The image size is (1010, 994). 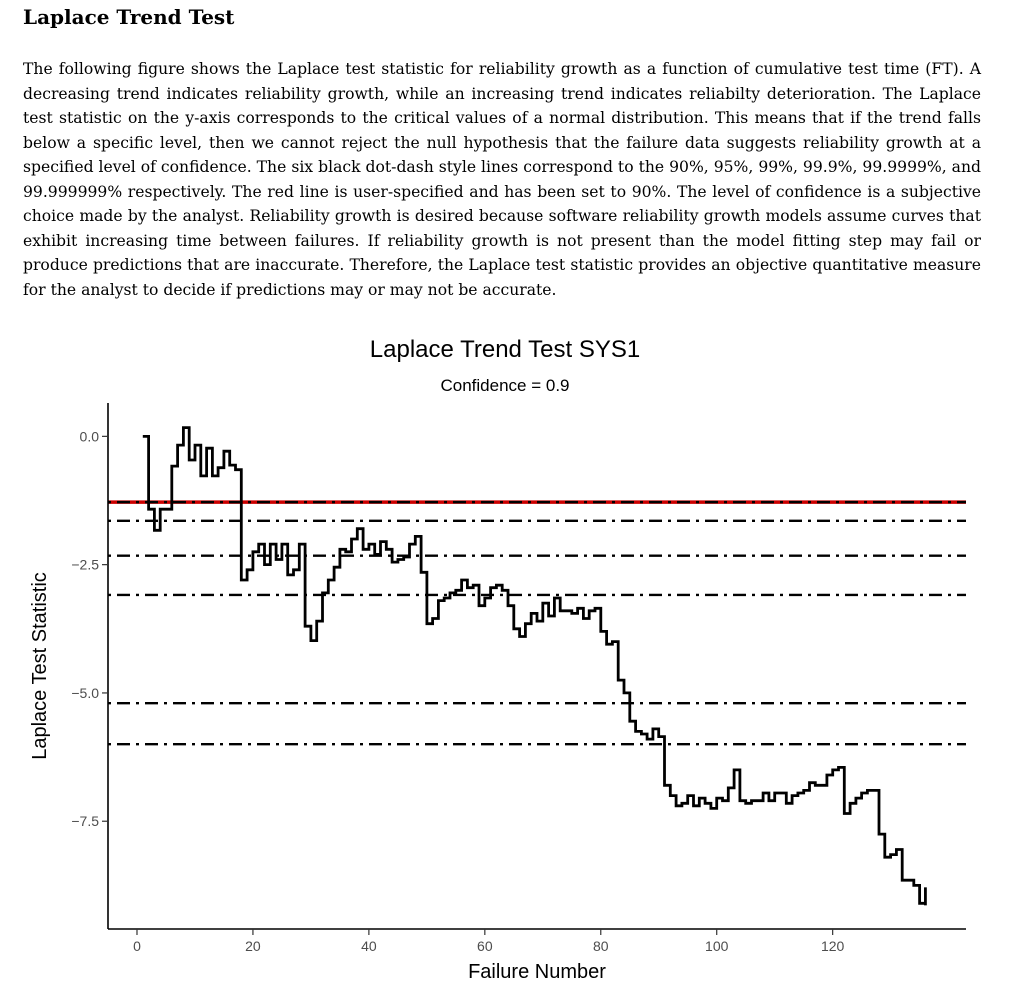 What do you see at coordinates (505, 385) in the screenshot?
I see `chart-subtitle: Confidence = 0.9` at bounding box center [505, 385].